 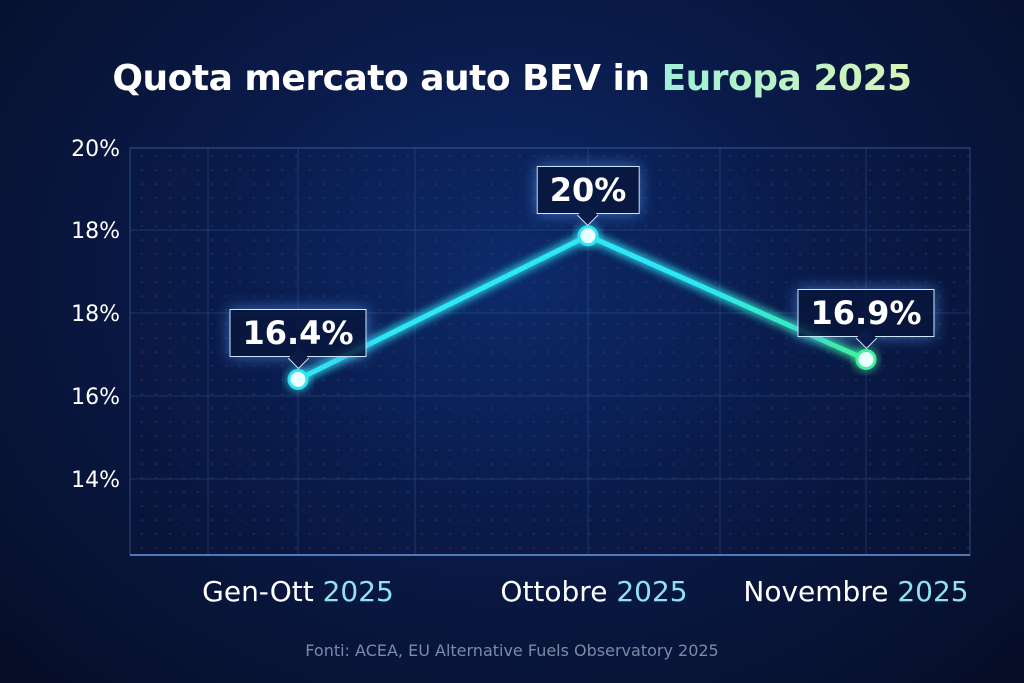 What do you see at coordinates (298, 333) in the screenshot?
I see `data-label: 16.4%` at bounding box center [298, 333].